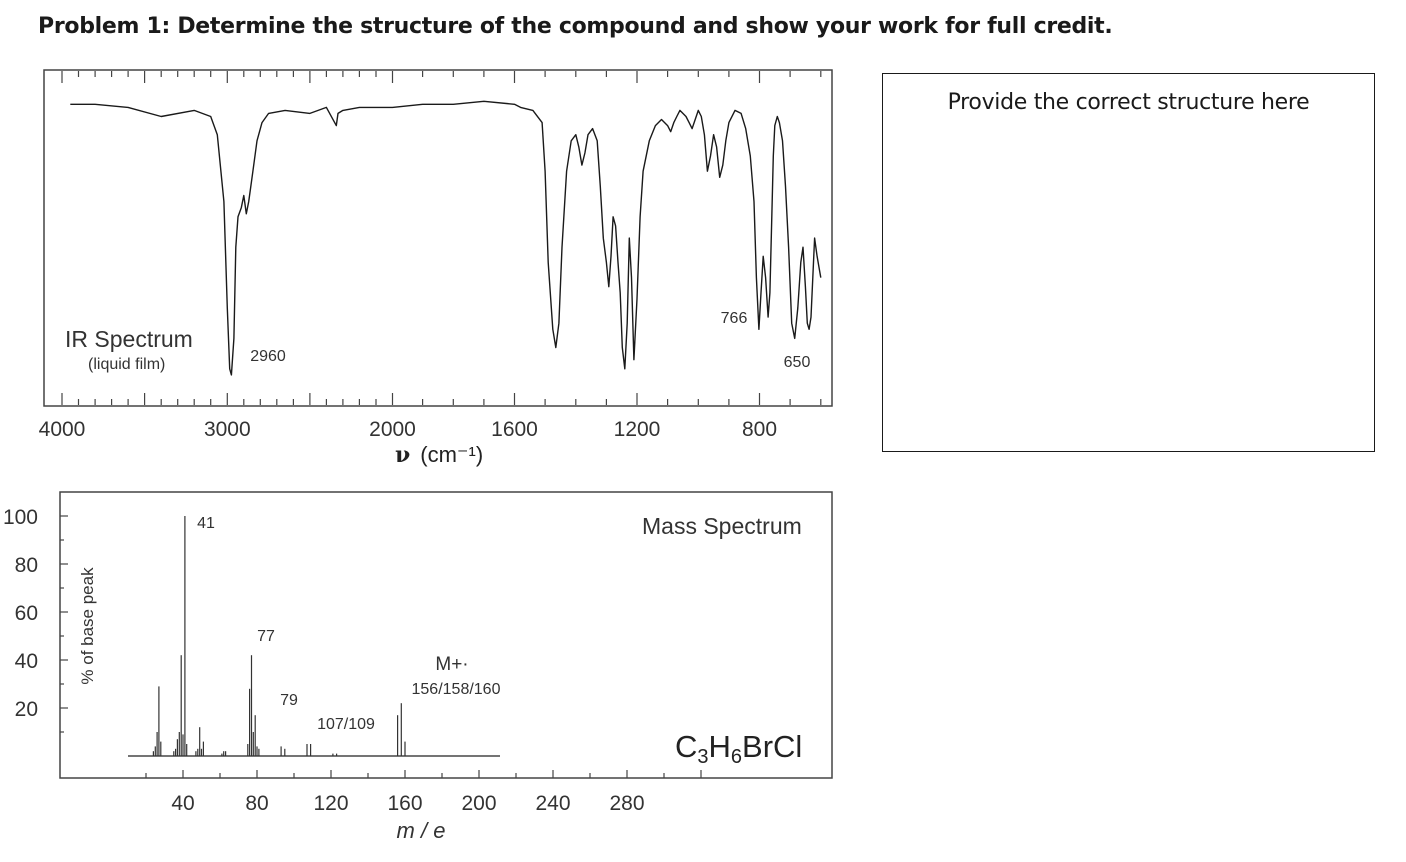 The height and width of the screenshot is (862, 1406). What do you see at coordinates (26, 661) in the screenshot?
I see `ms-y-tick-label: 40` at bounding box center [26, 661].